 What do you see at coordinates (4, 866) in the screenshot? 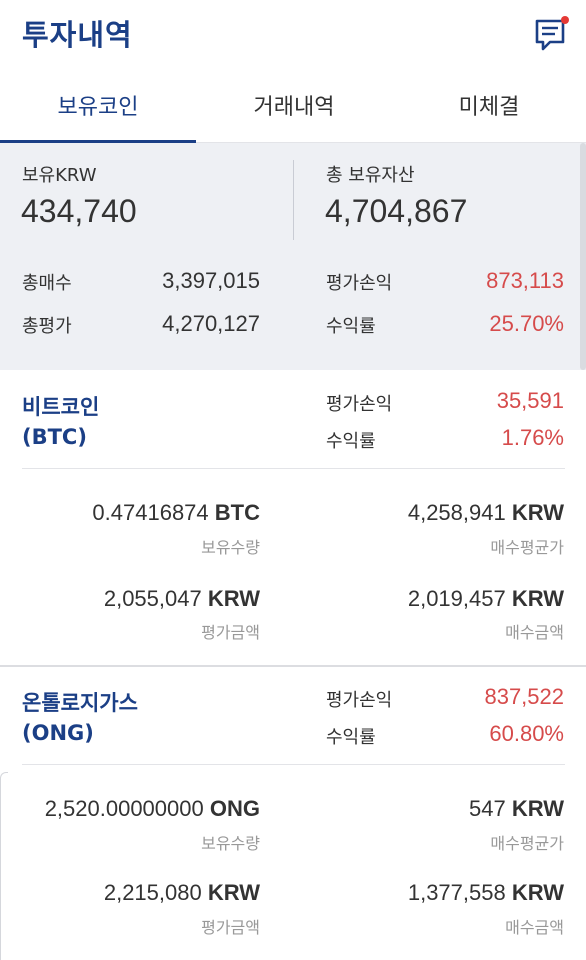
I see `overlay-edge` at bounding box center [4, 866].